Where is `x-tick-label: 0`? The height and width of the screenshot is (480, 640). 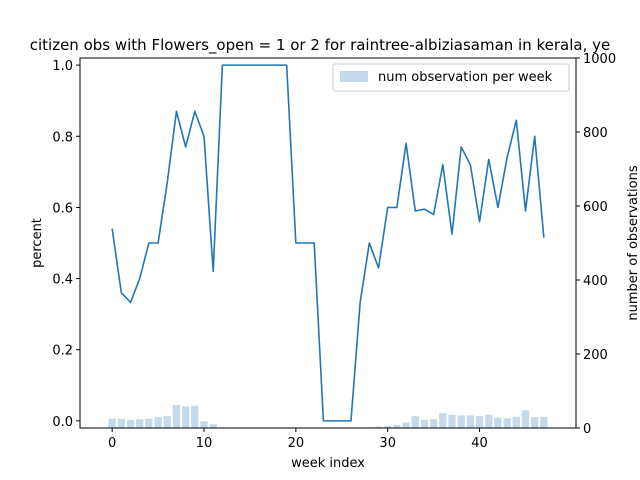 x-tick-label: 0 is located at coordinates (112, 443).